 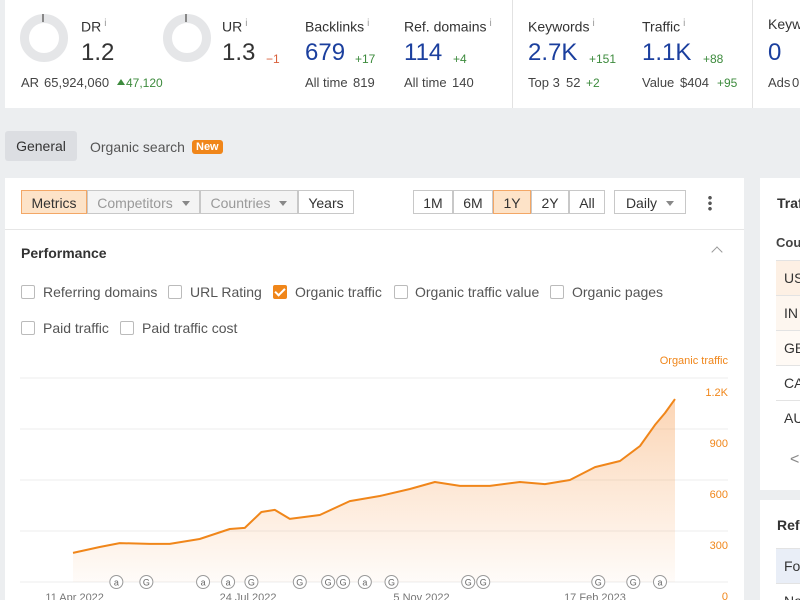 I want to click on traffic-label: Traffic i, so click(x=663, y=25).